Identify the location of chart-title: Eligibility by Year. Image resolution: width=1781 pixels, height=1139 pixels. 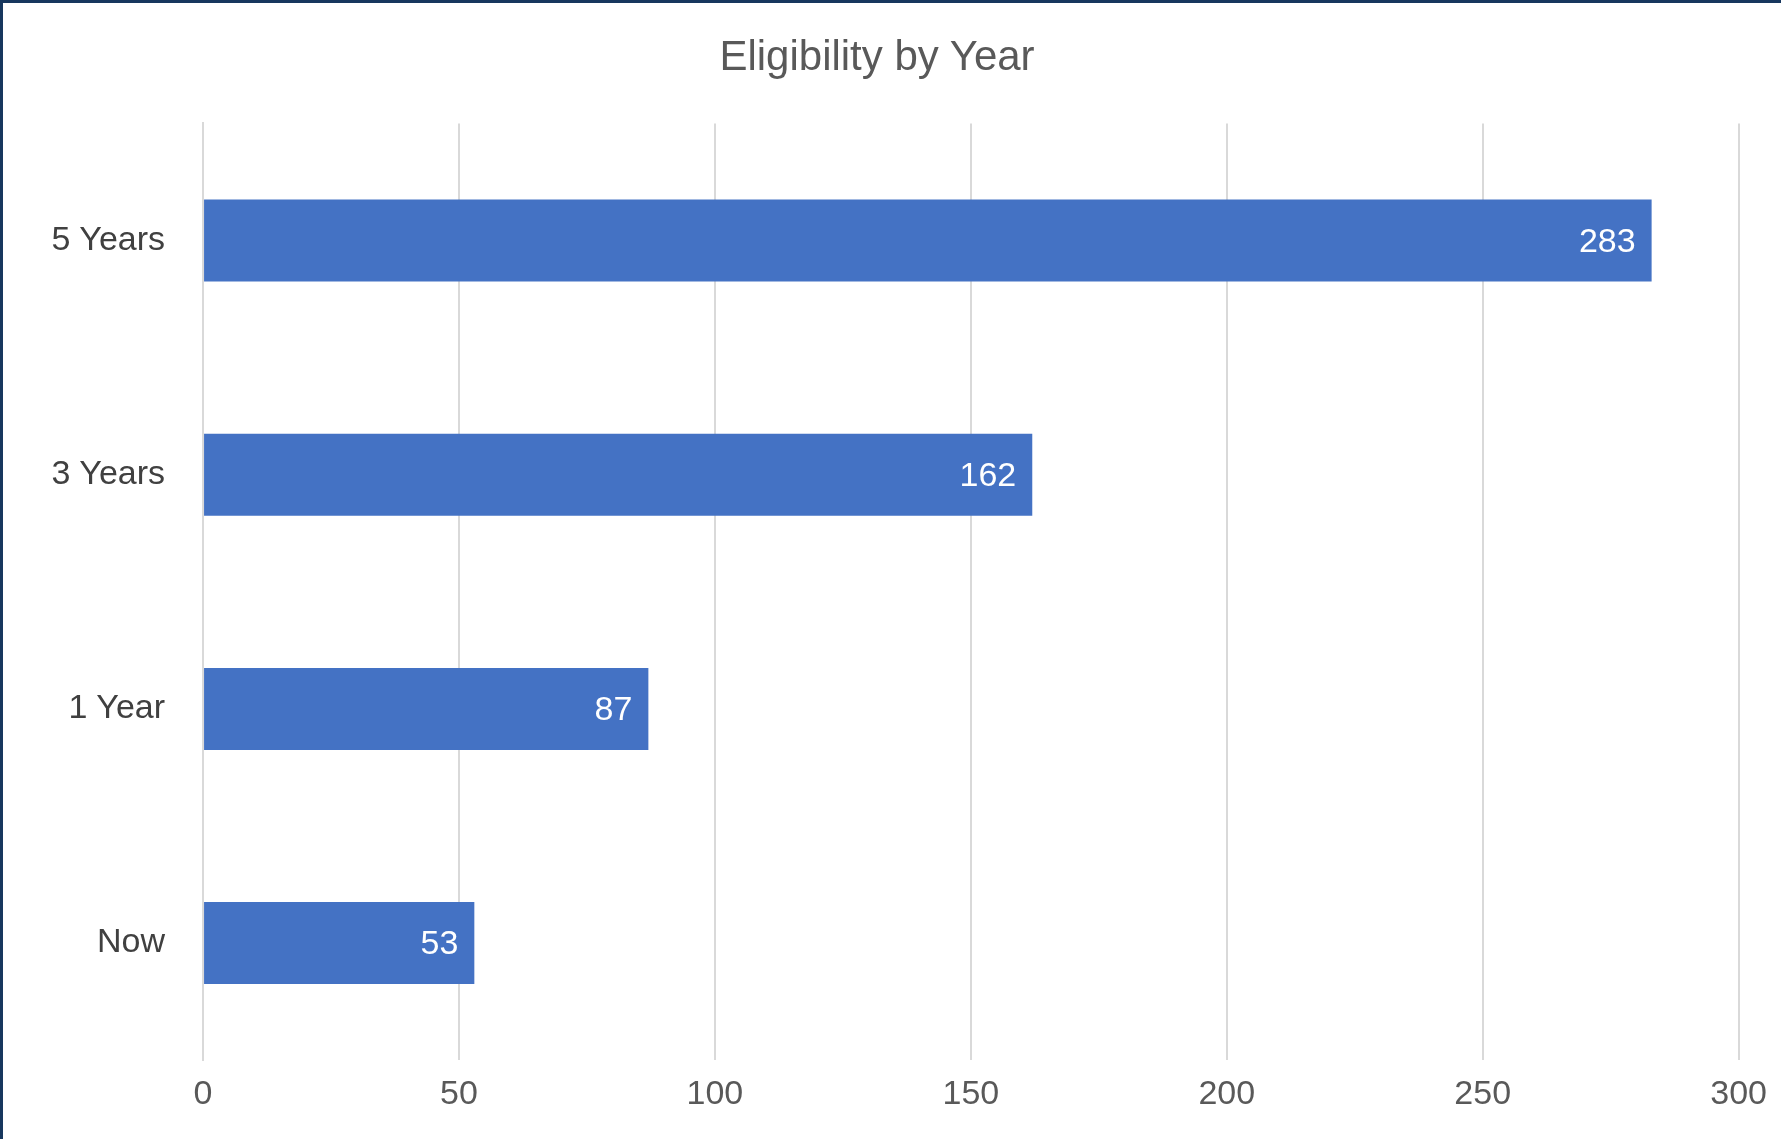
(877, 55).